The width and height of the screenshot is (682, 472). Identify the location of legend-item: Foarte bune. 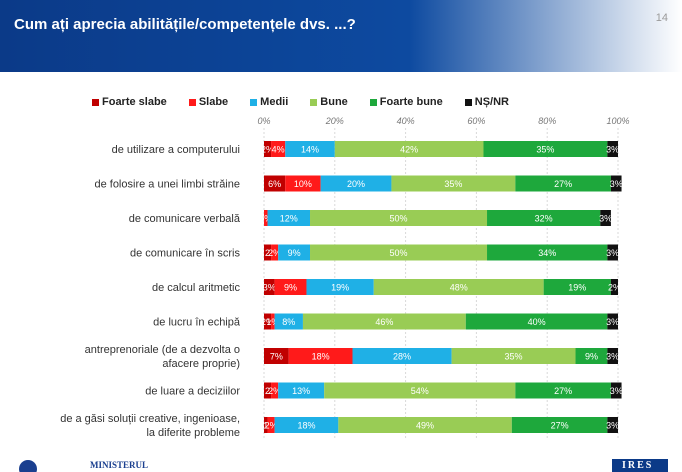
(406, 102).